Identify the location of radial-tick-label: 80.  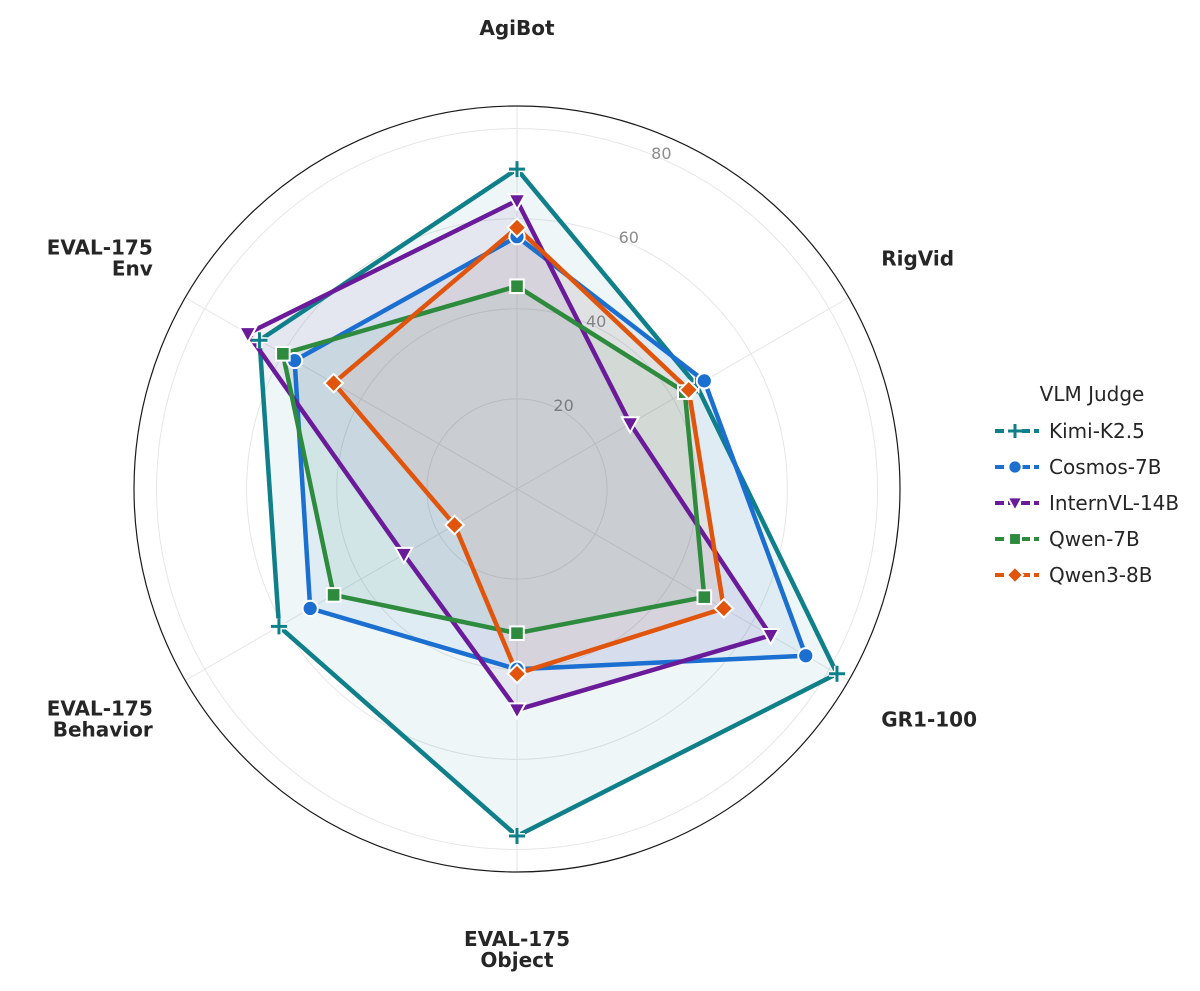
(661, 153).